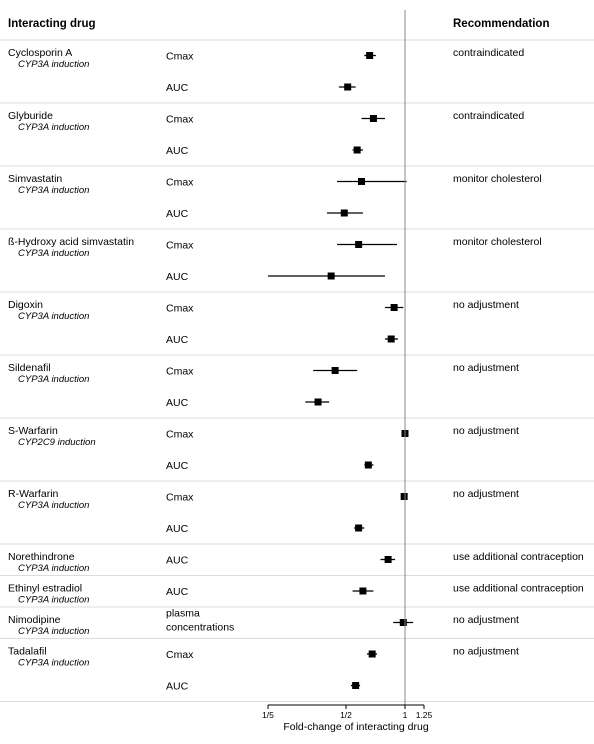 Image resolution: width=594 pixels, height=744 pixels. I want to click on drug-name: Nimodipine, so click(34, 620).